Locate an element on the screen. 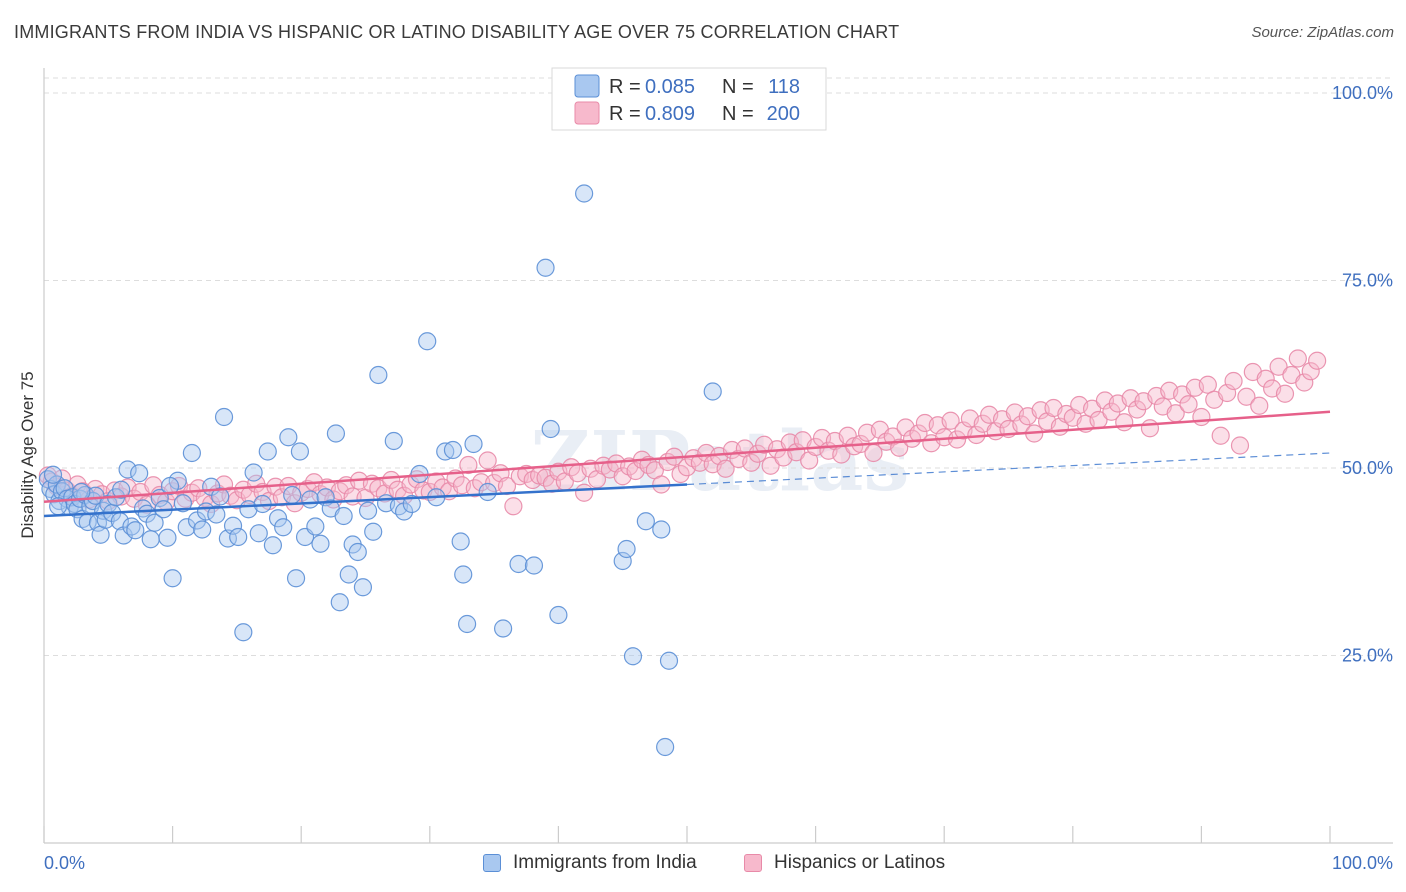 This screenshot has height=892, width=1406. legend-swatch-hispanic is located at coordinates (753, 863).